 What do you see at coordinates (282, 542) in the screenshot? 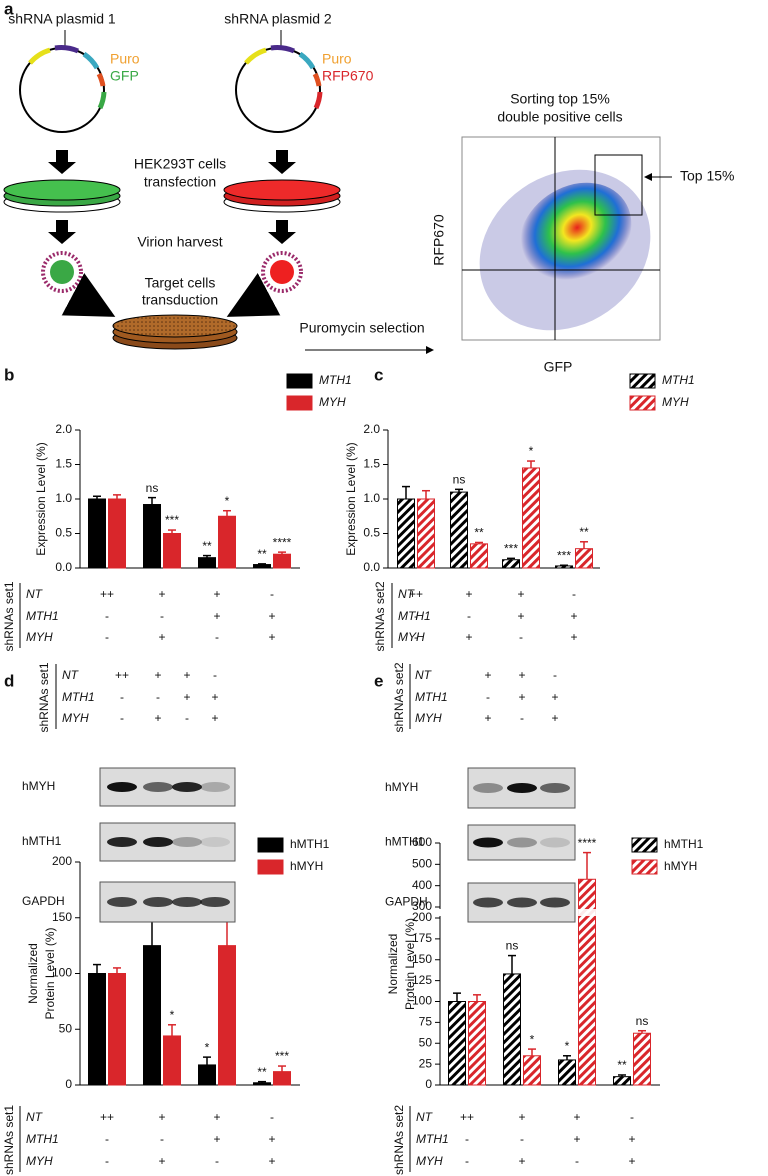
I see `significance: ****` at bounding box center [282, 542].